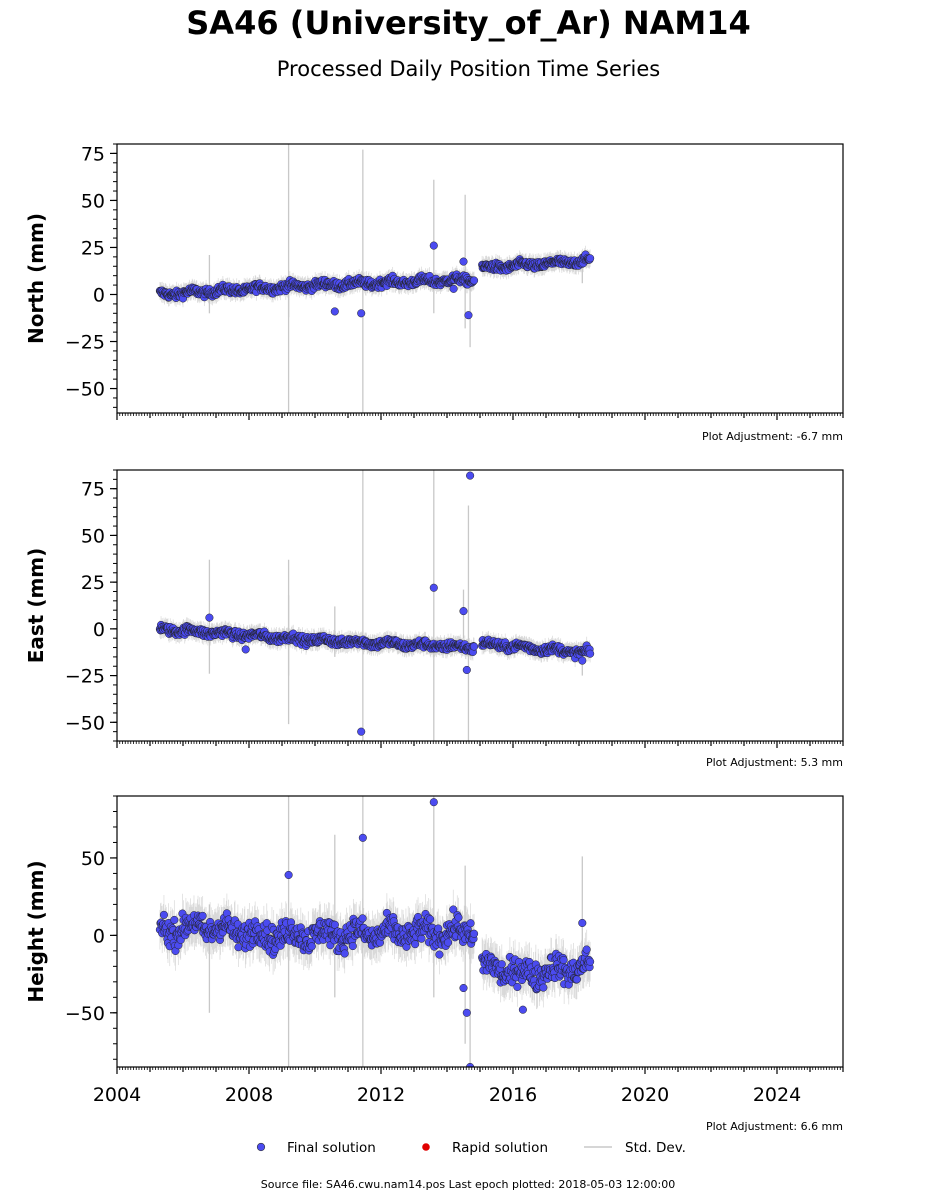  I want to click on chart-subtitle: Processed Daily Position Time Series, so click(468, 69).